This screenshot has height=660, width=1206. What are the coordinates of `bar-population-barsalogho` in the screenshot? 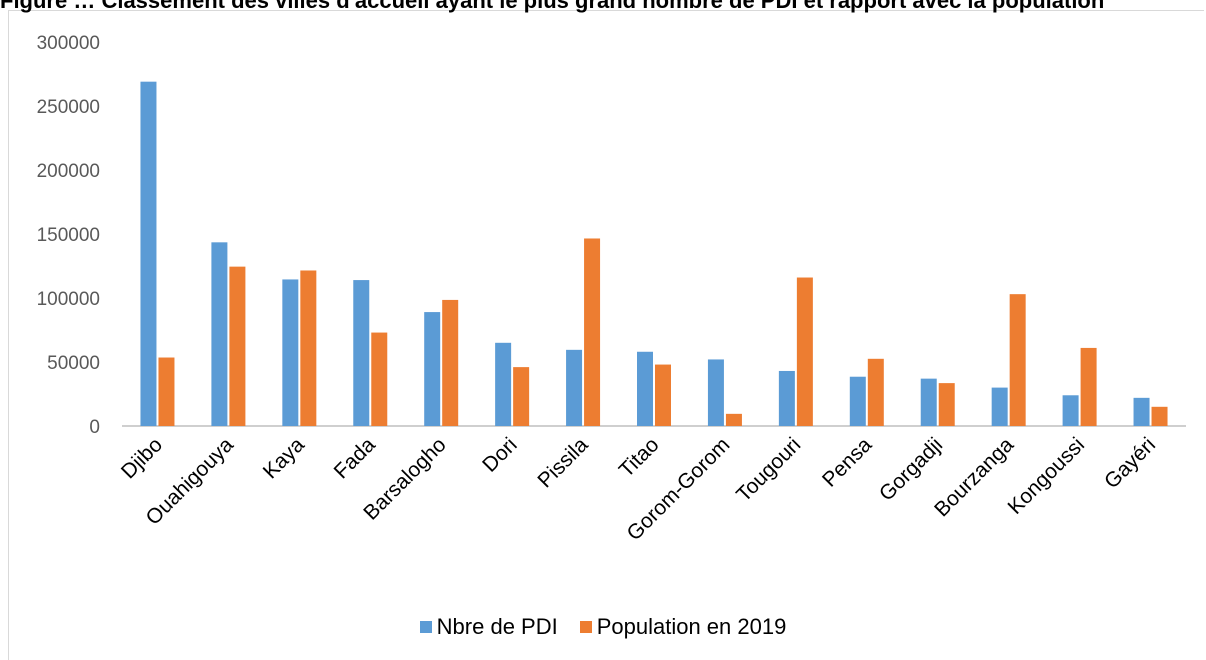 It's located at (450, 362).